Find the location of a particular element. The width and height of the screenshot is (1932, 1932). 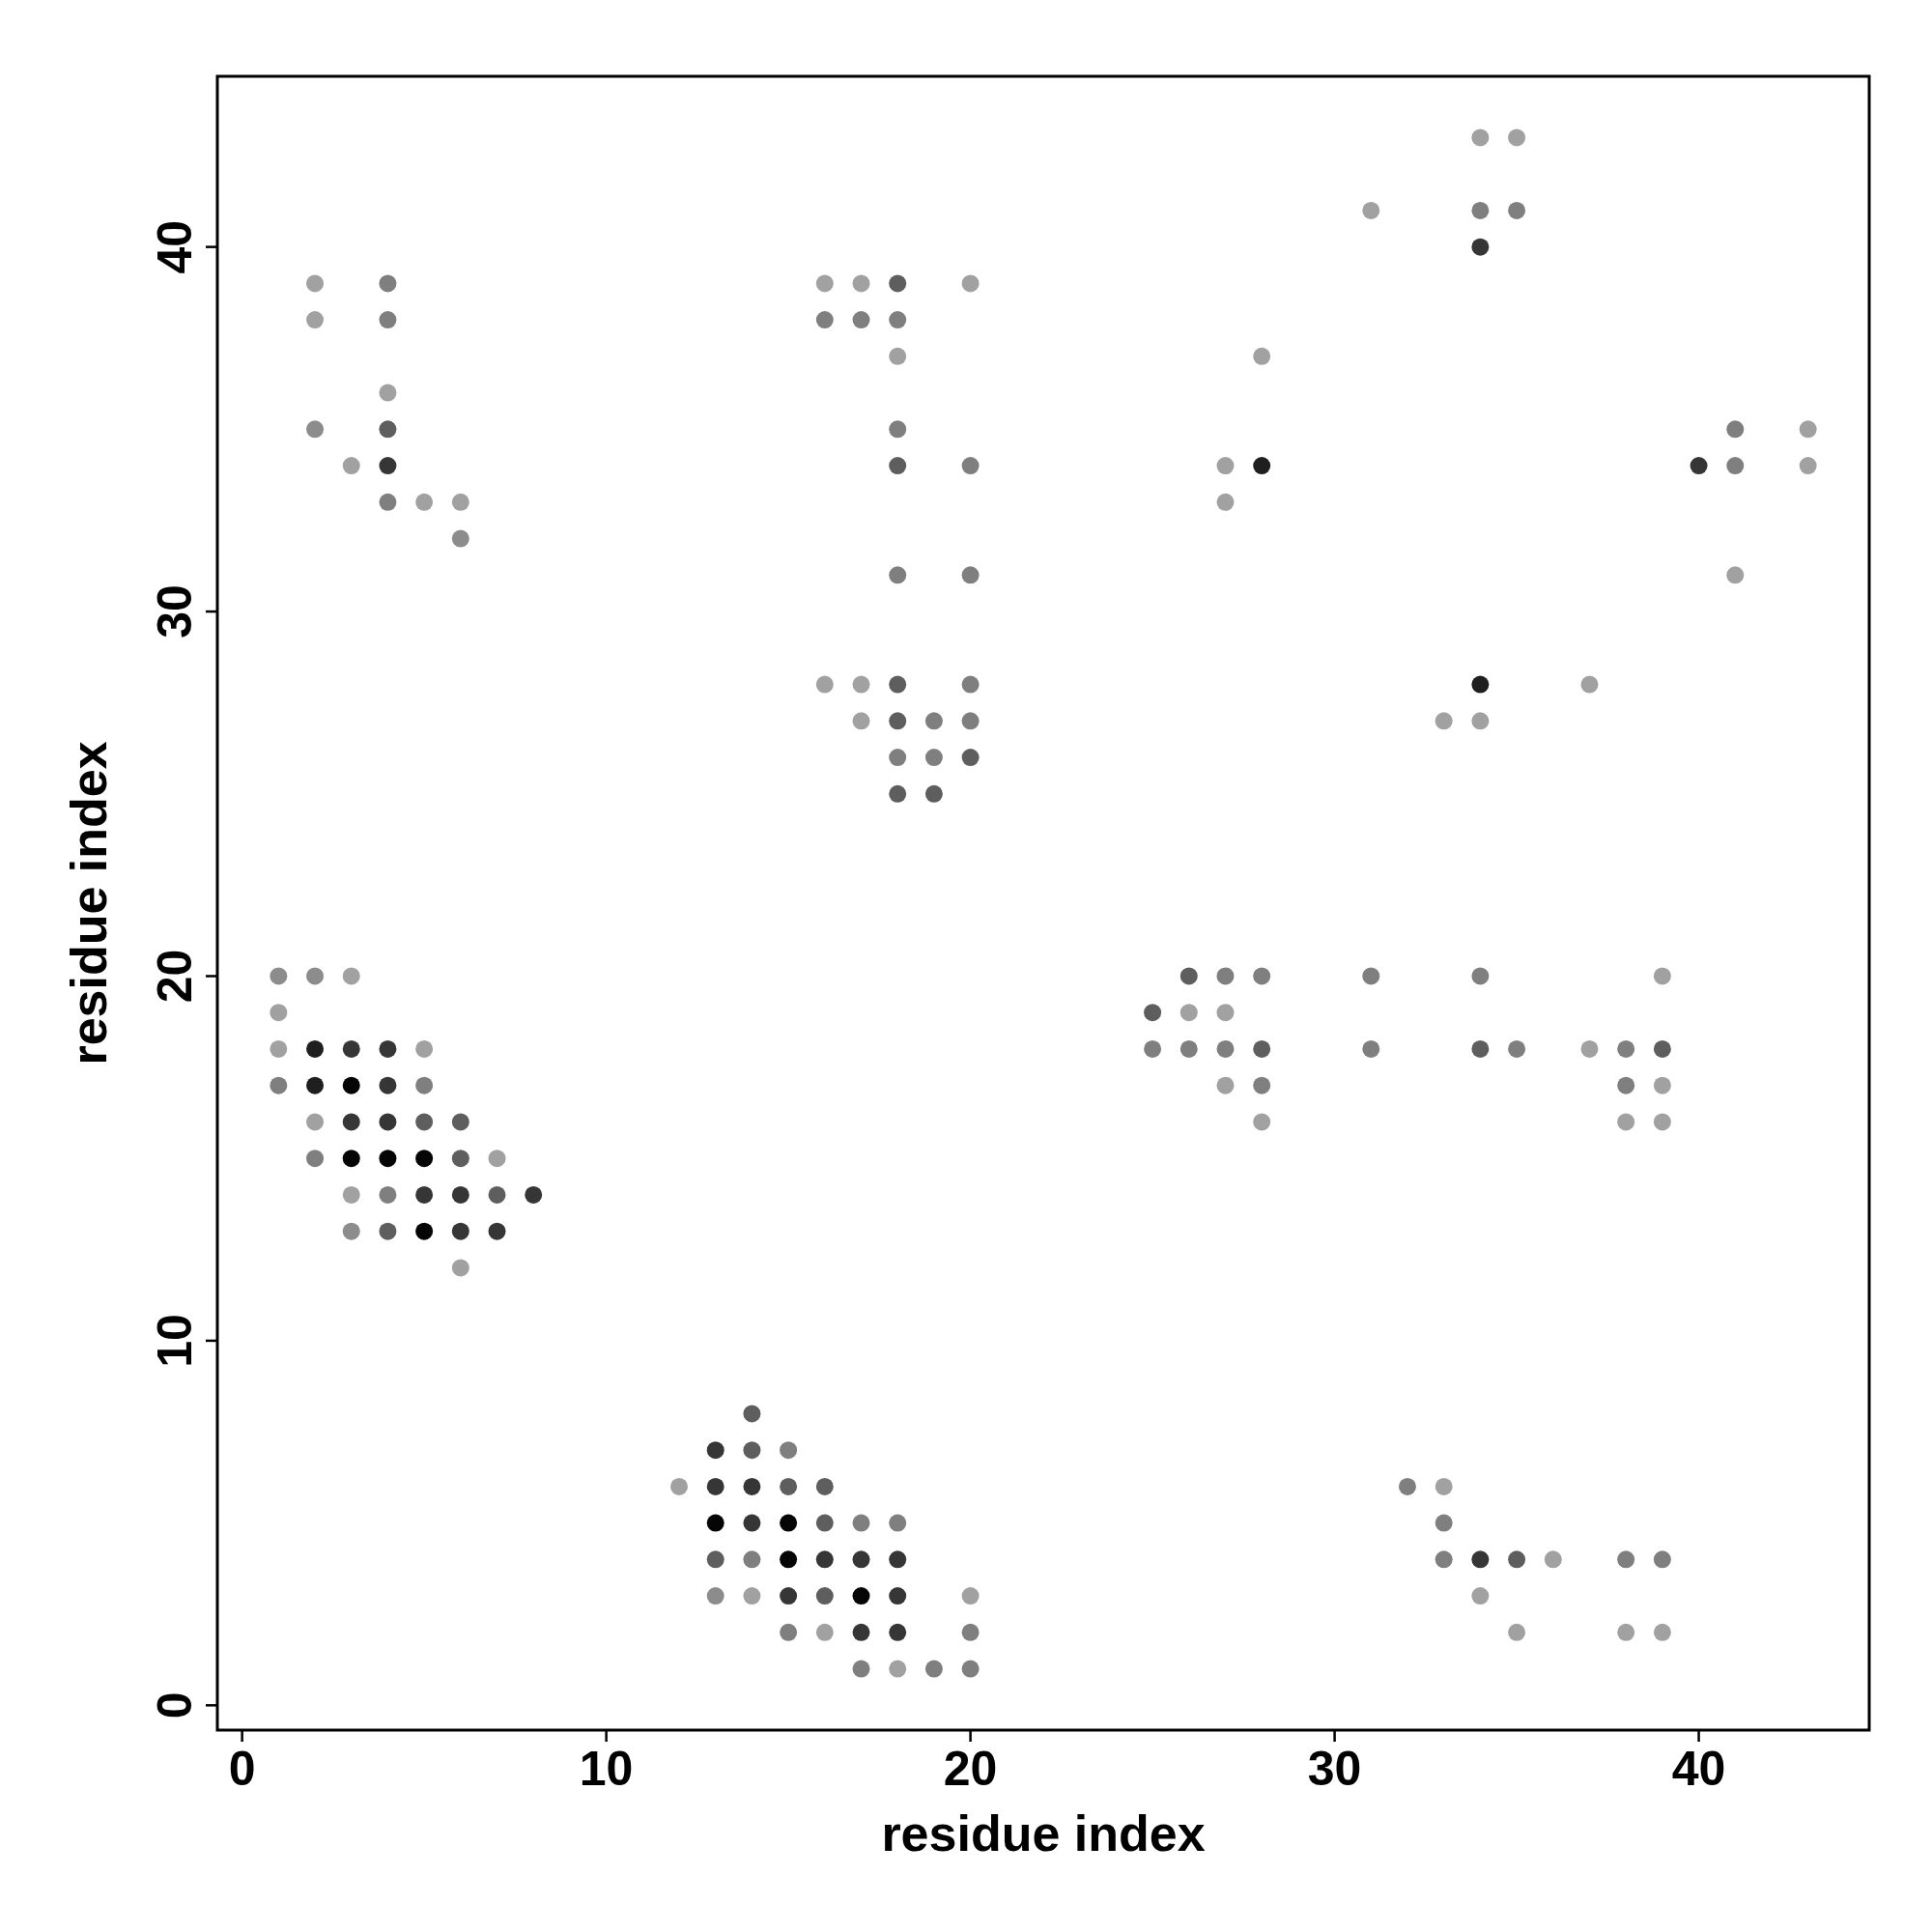

x-tick-label: 0 is located at coordinates (242, 1769).